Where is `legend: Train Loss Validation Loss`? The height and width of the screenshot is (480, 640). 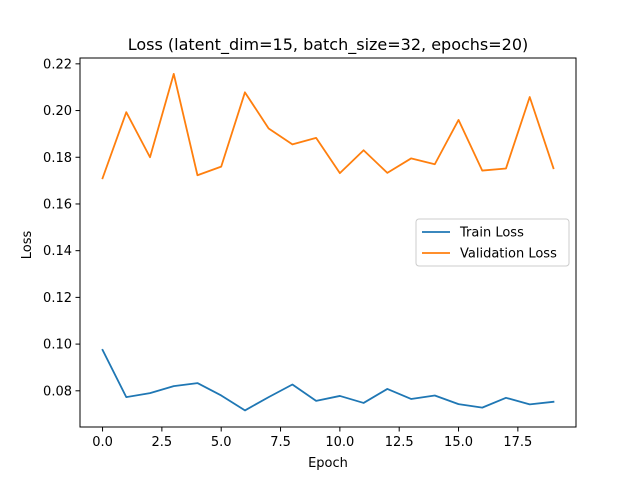 legend: Train Loss Validation Loss is located at coordinates (492, 242).